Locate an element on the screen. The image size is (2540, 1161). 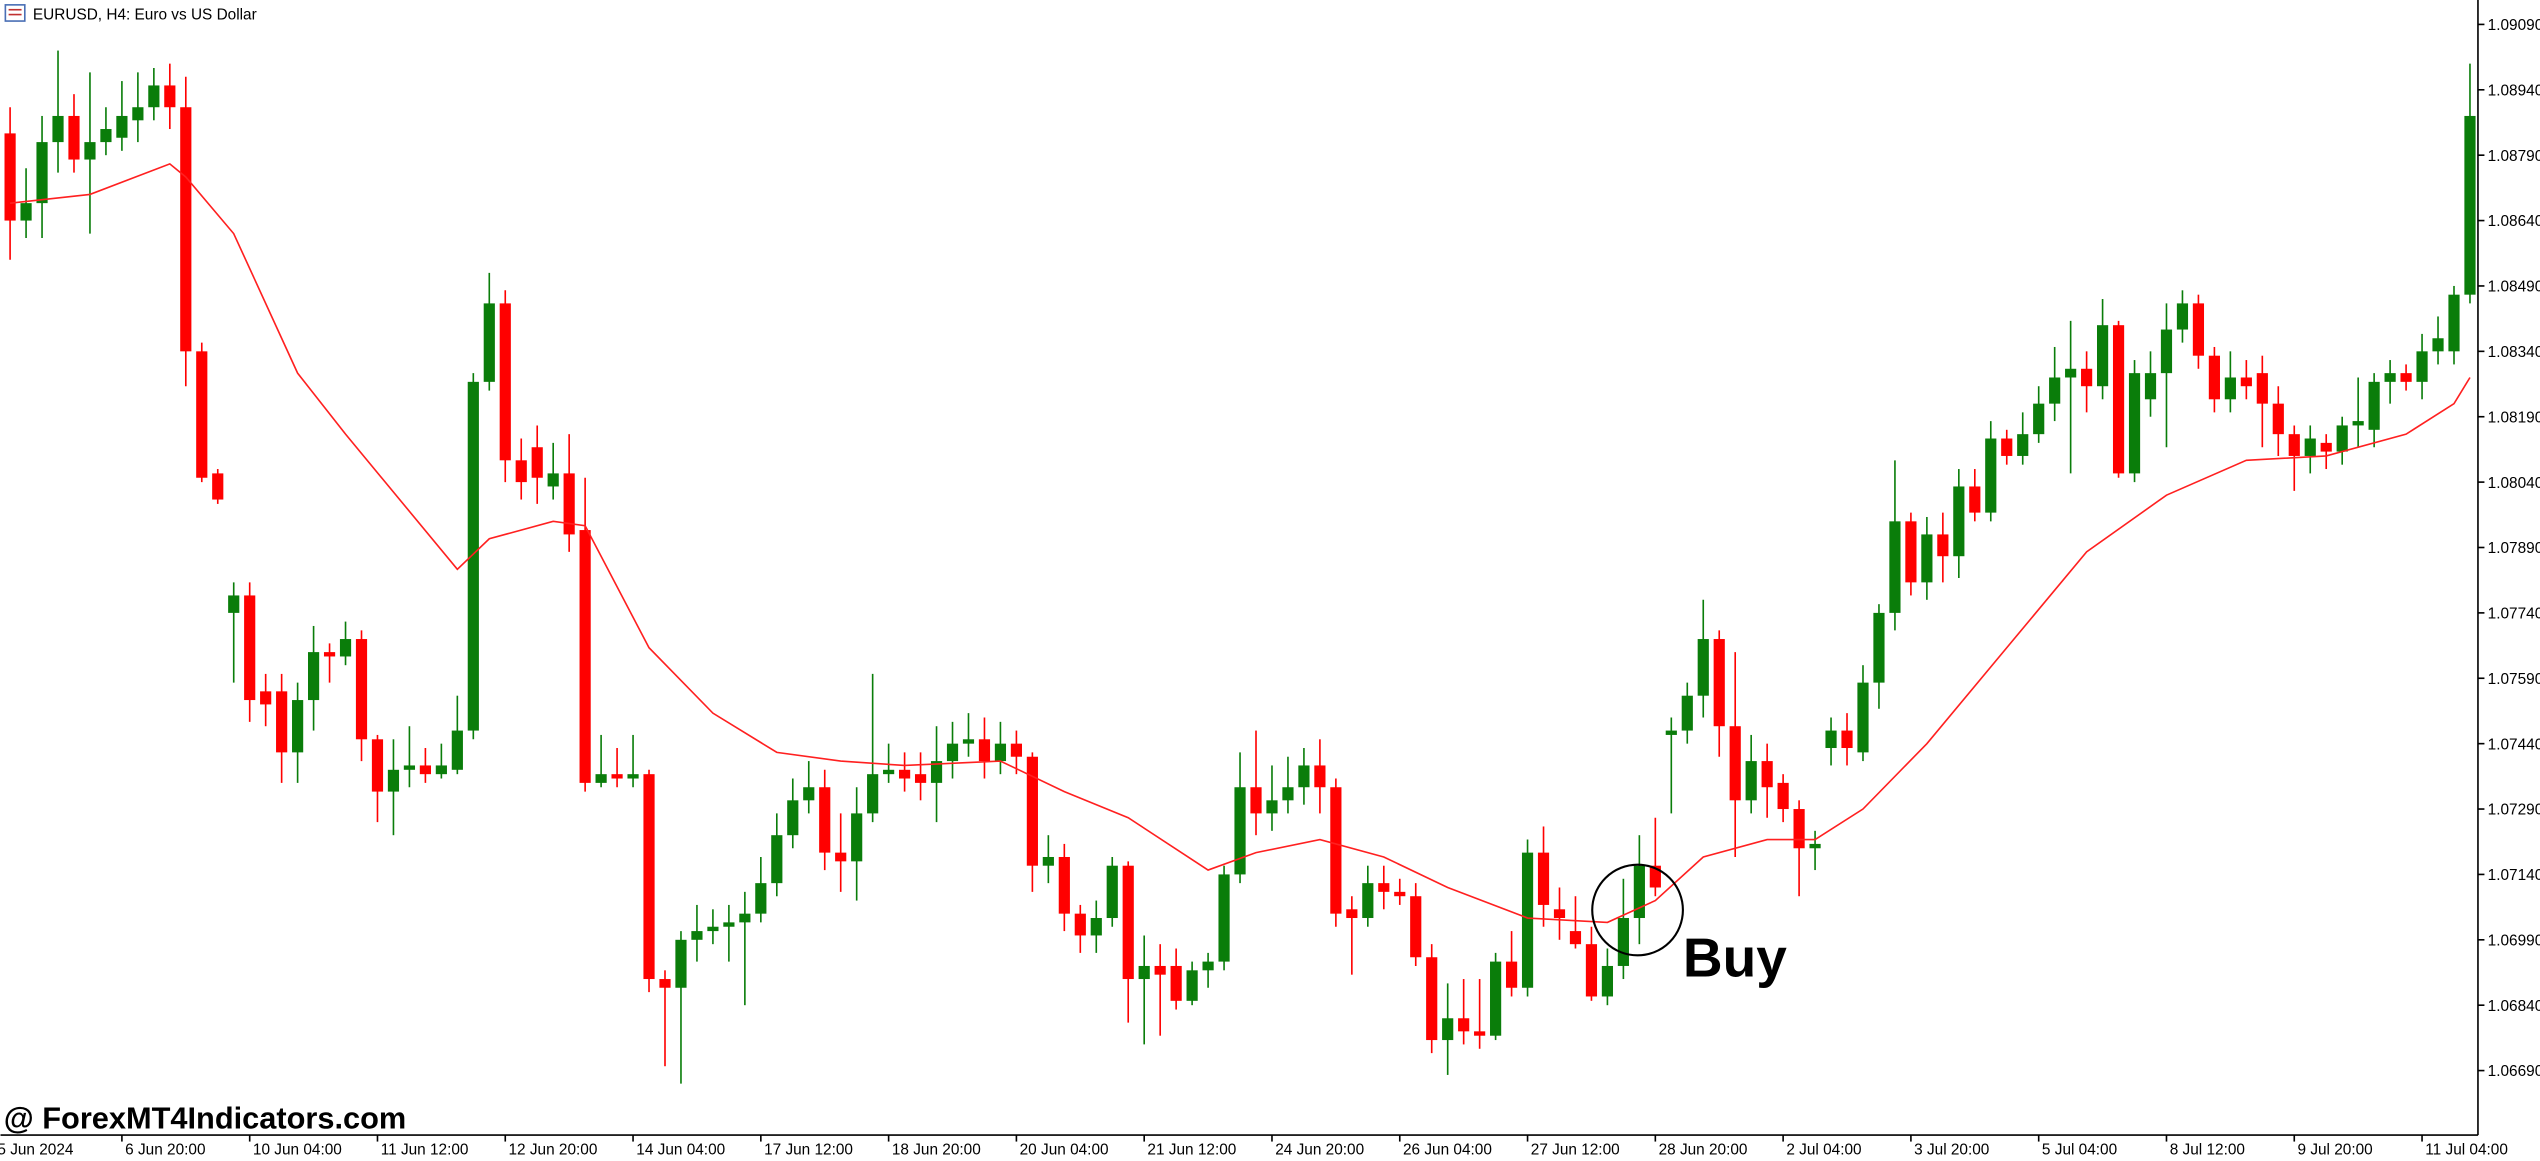
watermark: @ ForexMT4Indicators.com is located at coordinates (205, 1118).